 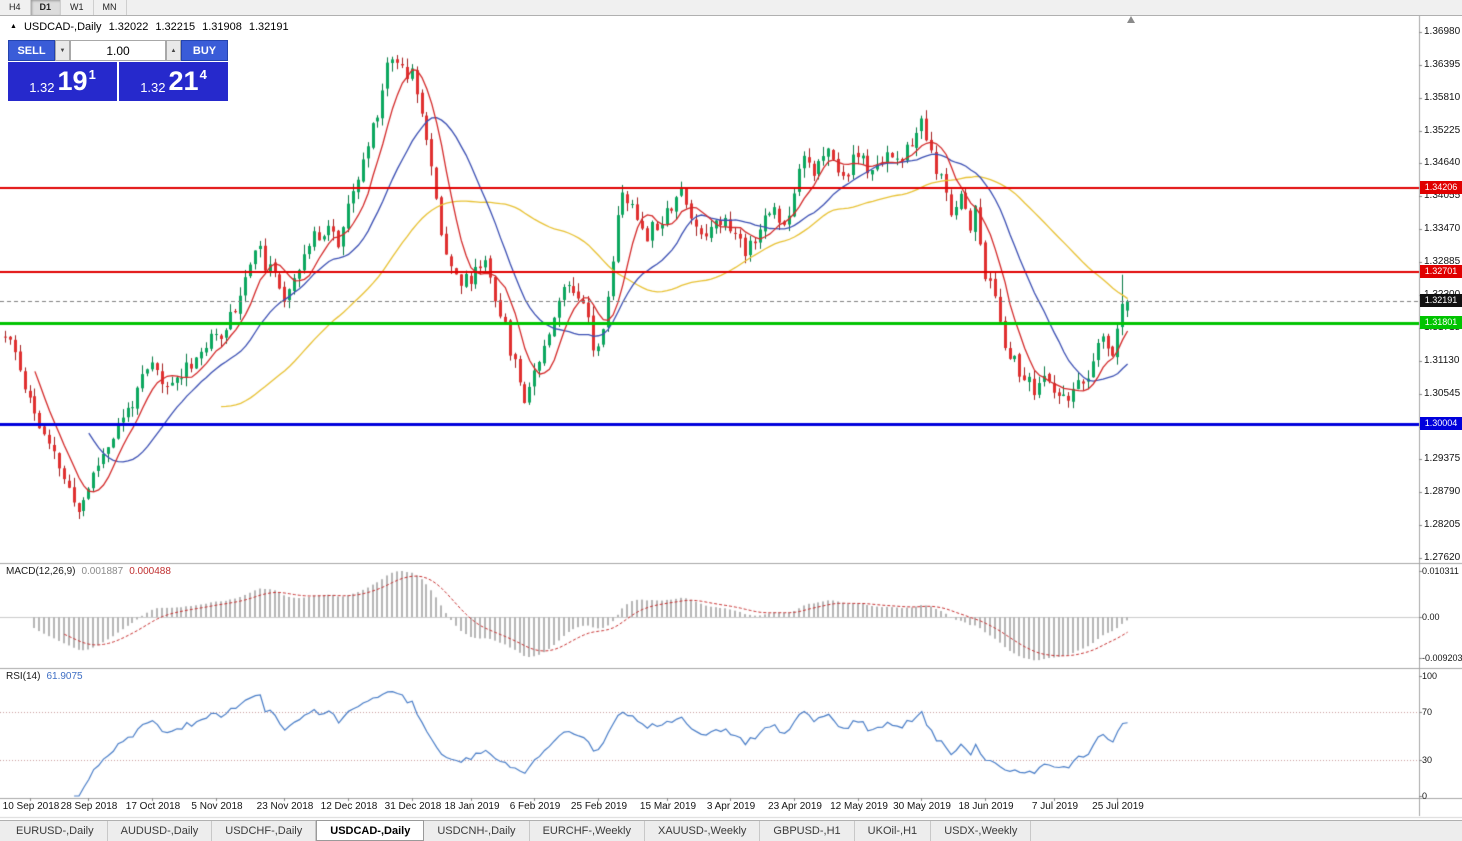 I want to click on chart-tab-usdcnh-daily: USDCNH-,Daily, so click(x=477, y=831).